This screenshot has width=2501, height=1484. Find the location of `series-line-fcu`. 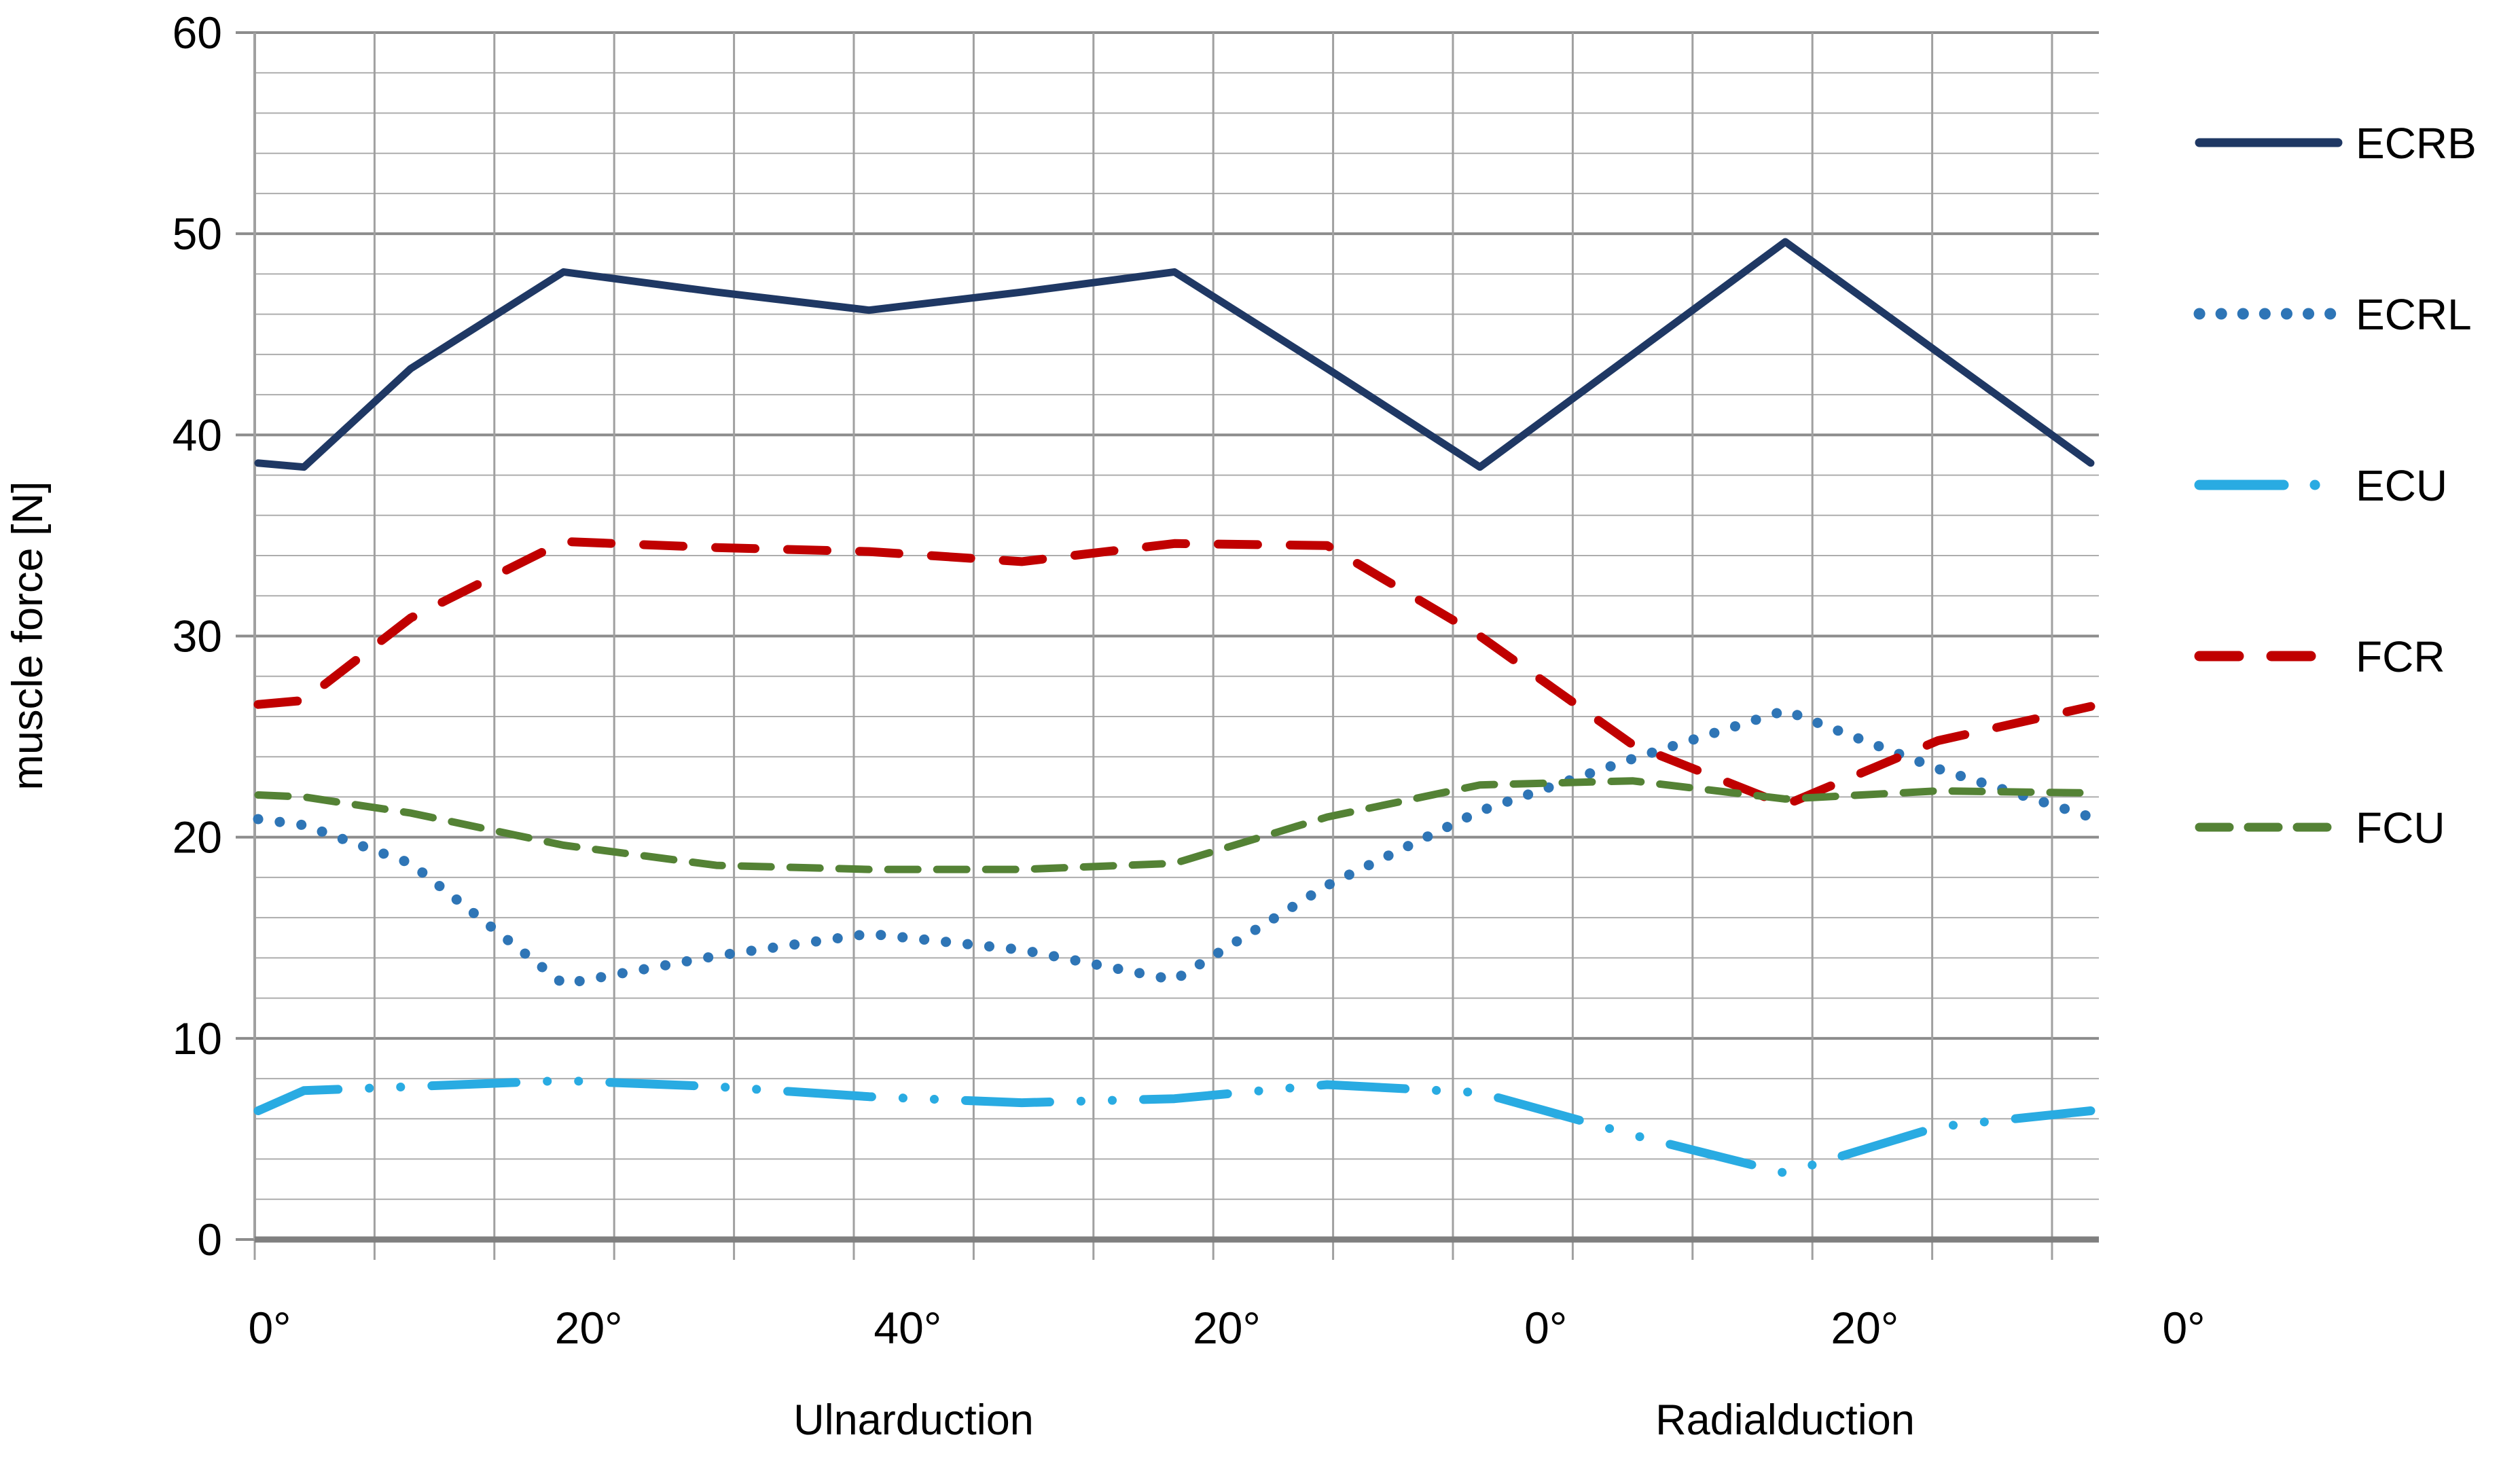

series-line-fcu is located at coordinates (1174, 825).